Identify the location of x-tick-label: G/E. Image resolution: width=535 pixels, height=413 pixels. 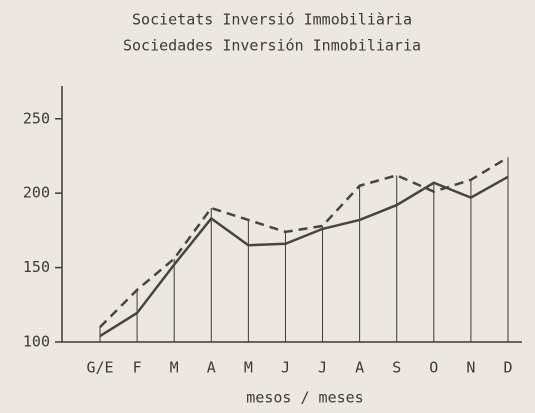
(99, 368).